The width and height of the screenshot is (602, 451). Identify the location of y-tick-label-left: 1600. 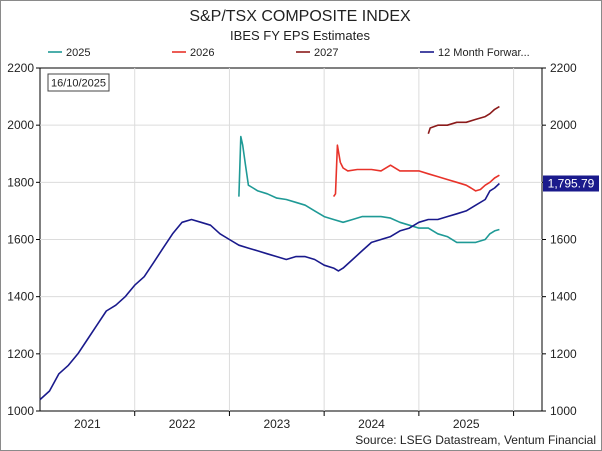
(20, 240).